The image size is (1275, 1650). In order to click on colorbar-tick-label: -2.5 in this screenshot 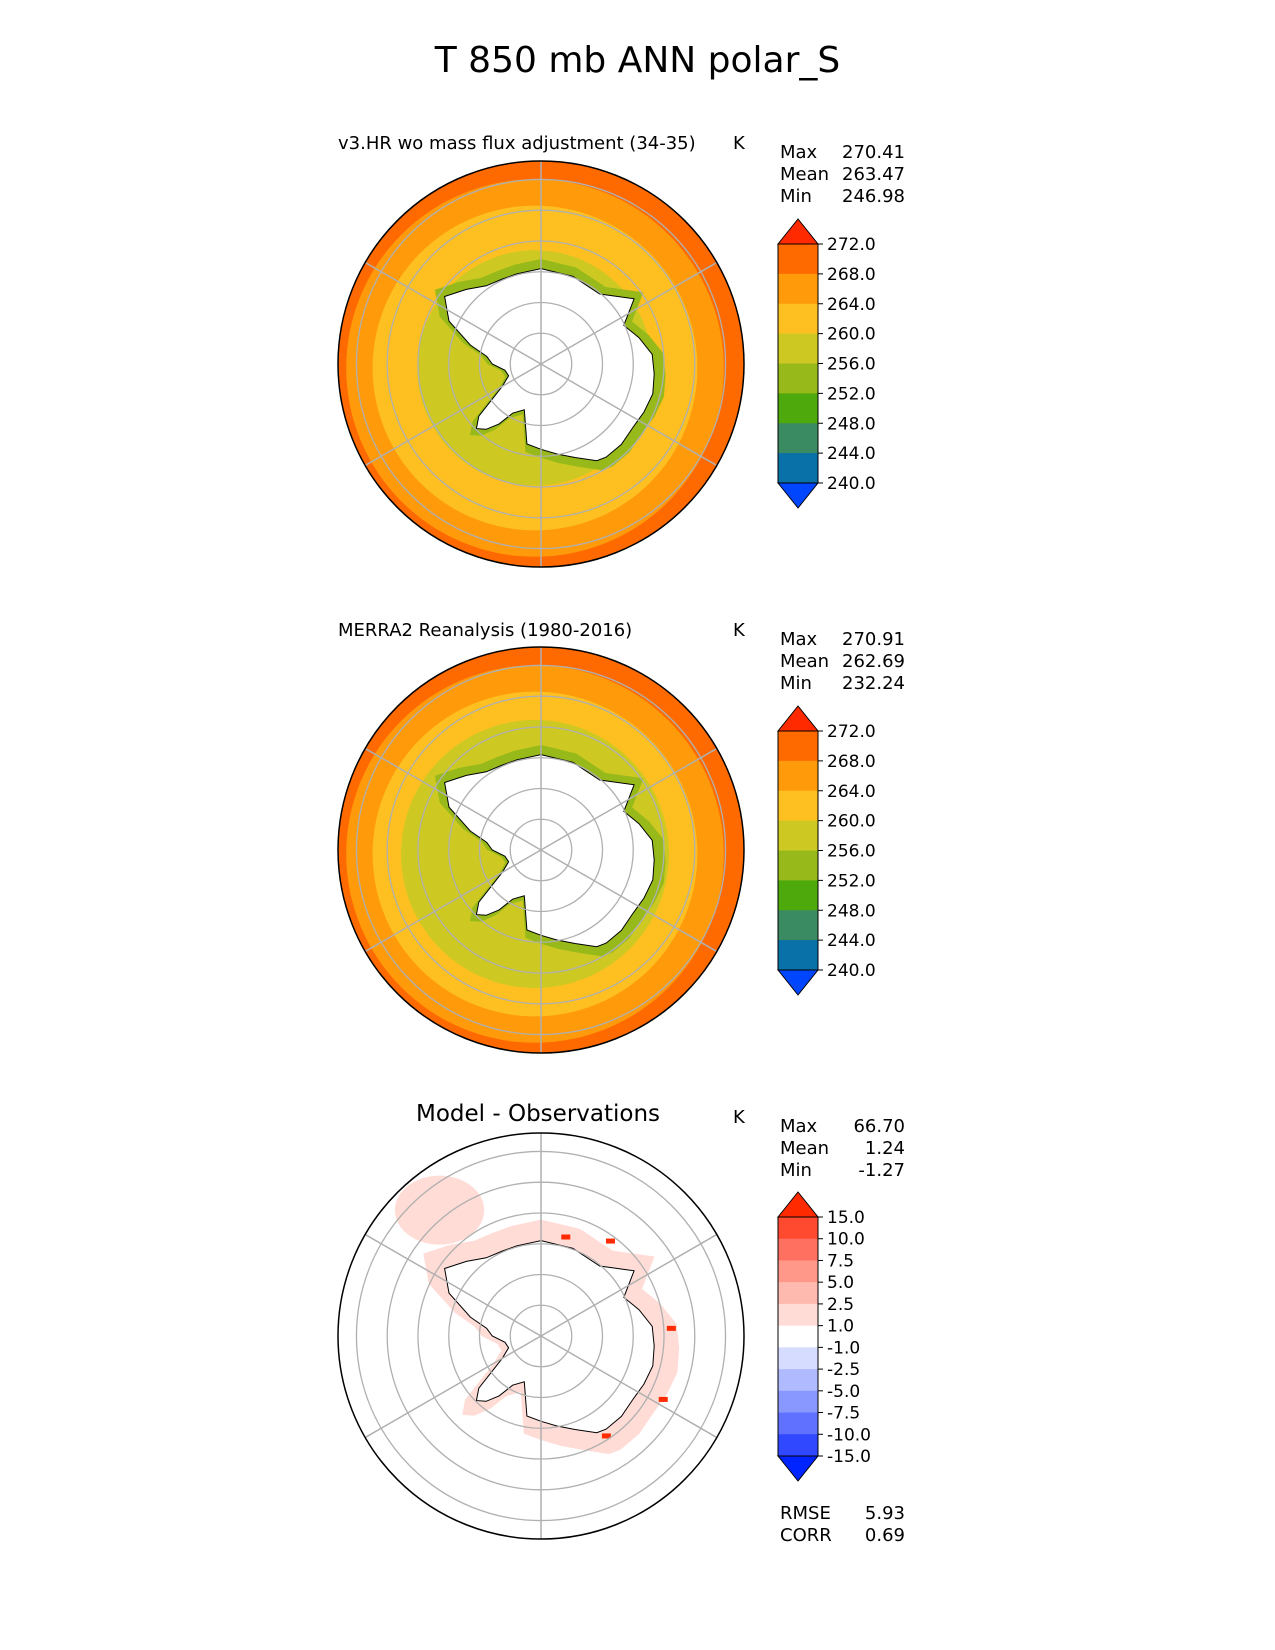, I will do `click(843, 1370)`.